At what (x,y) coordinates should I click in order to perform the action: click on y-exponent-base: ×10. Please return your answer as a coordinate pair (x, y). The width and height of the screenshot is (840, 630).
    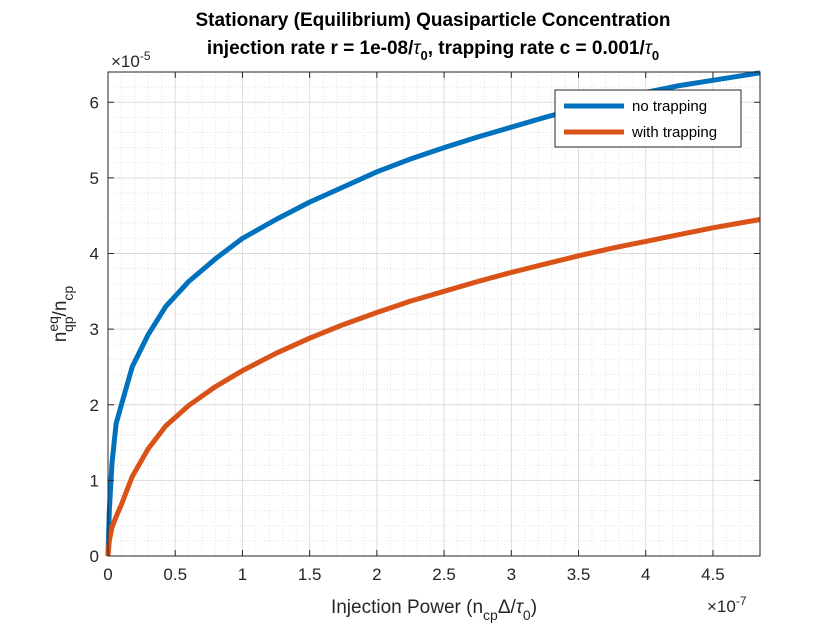
    Looking at the image, I should click on (125, 61).